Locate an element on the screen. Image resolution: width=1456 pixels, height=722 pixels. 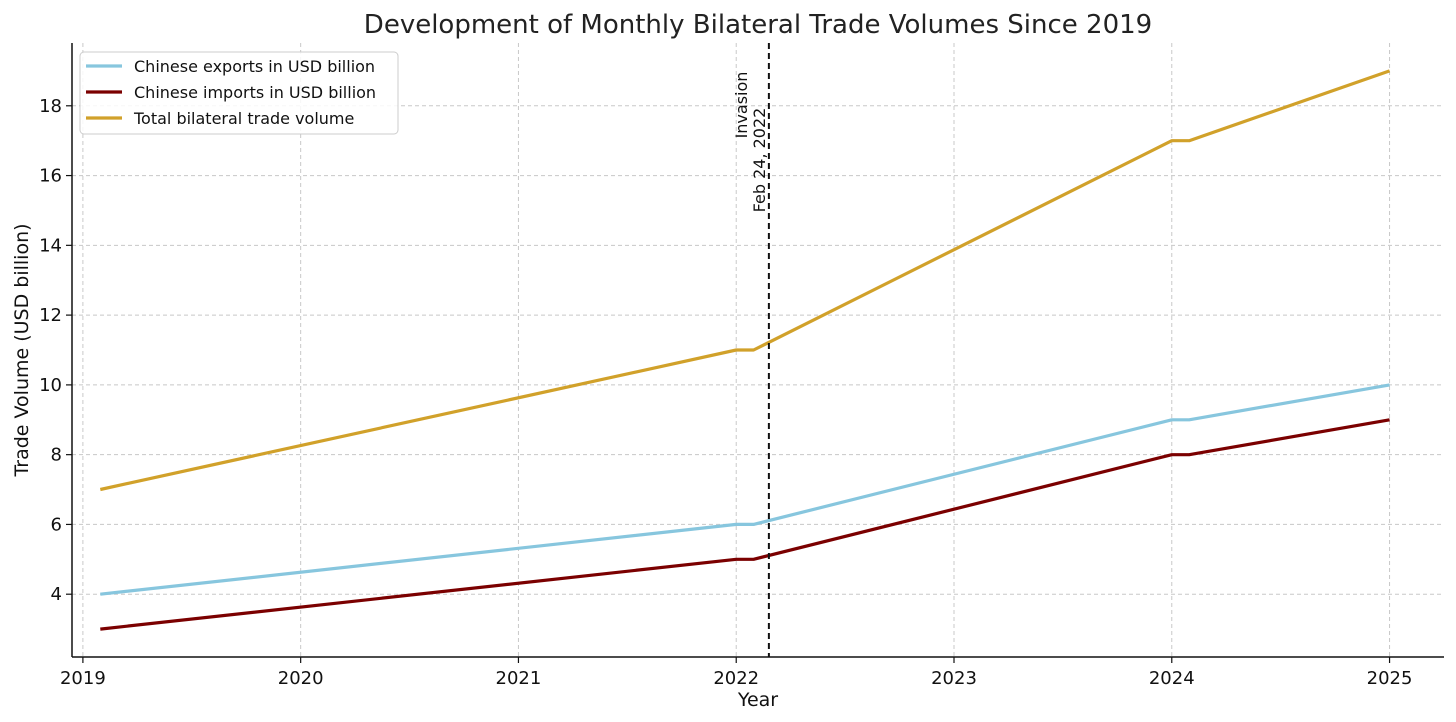
x-tick-label: 2023 is located at coordinates (954, 678).